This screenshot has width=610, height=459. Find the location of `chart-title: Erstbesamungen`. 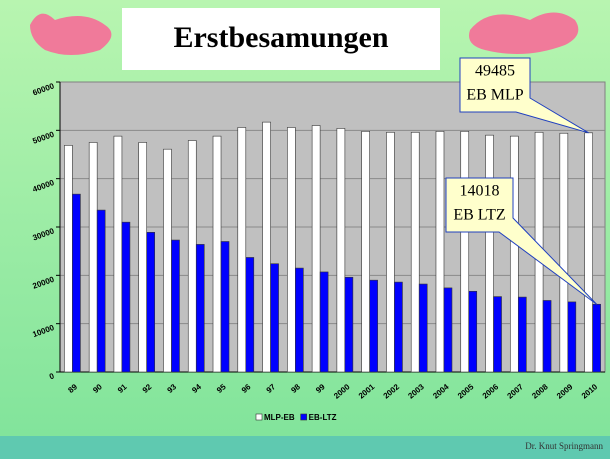

chart-title: Erstbesamungen is located at coordinates (280, 37).